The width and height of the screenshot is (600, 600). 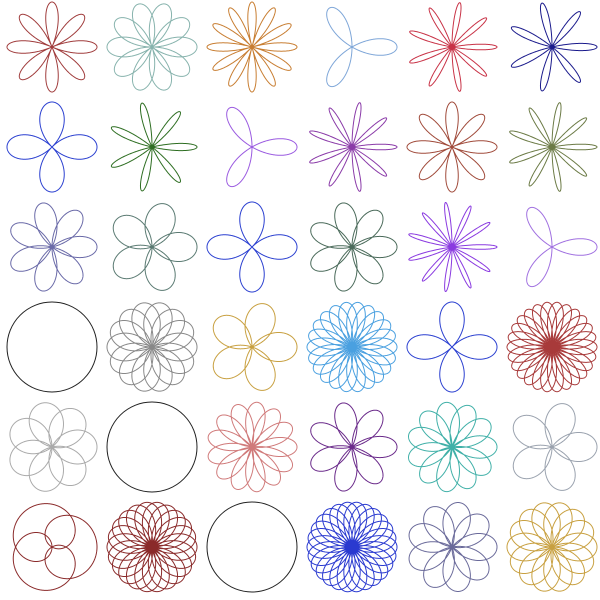 What do you see at coordinates (252, 47) in the screenshot?
I see `rose-curve-r1-c3` at bounding box center [252, 47].